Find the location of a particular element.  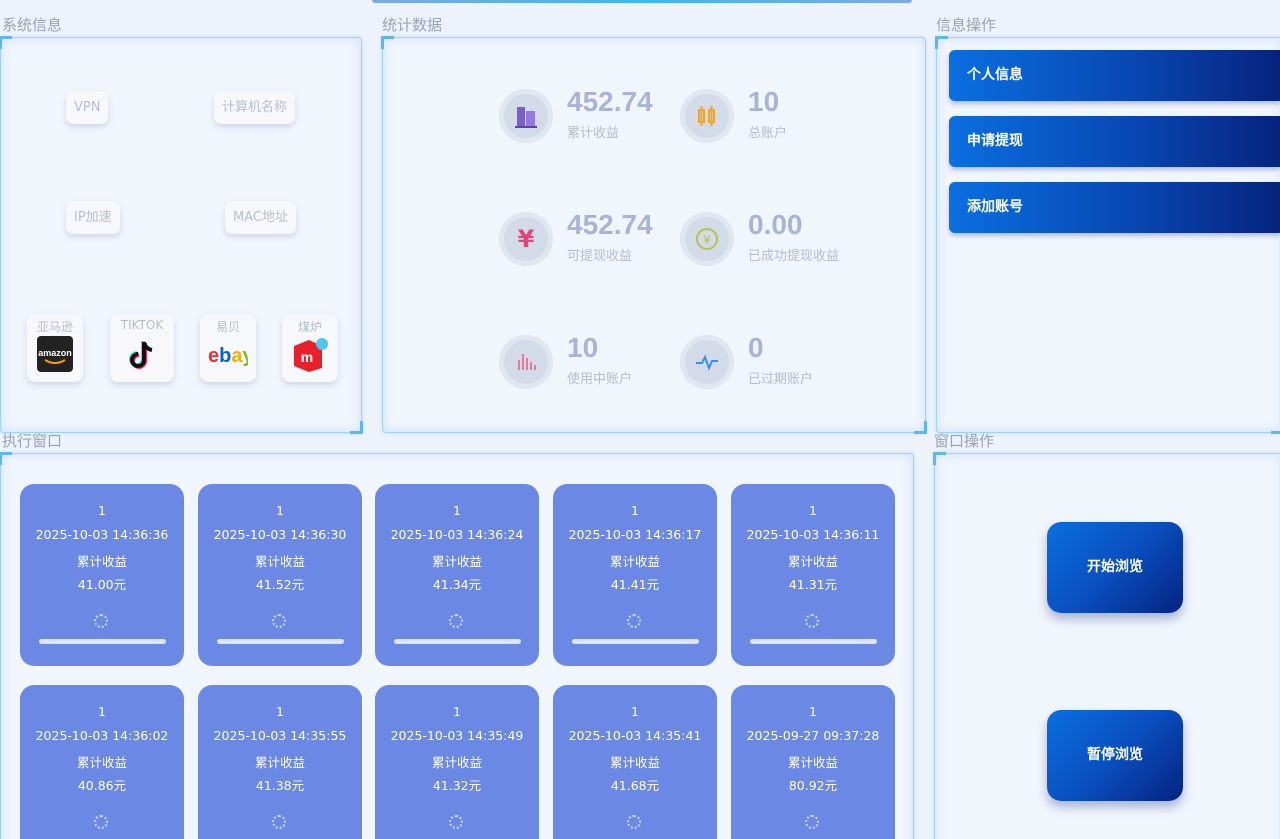

tiktok-logo-icon is located at coordinates (141, 355).